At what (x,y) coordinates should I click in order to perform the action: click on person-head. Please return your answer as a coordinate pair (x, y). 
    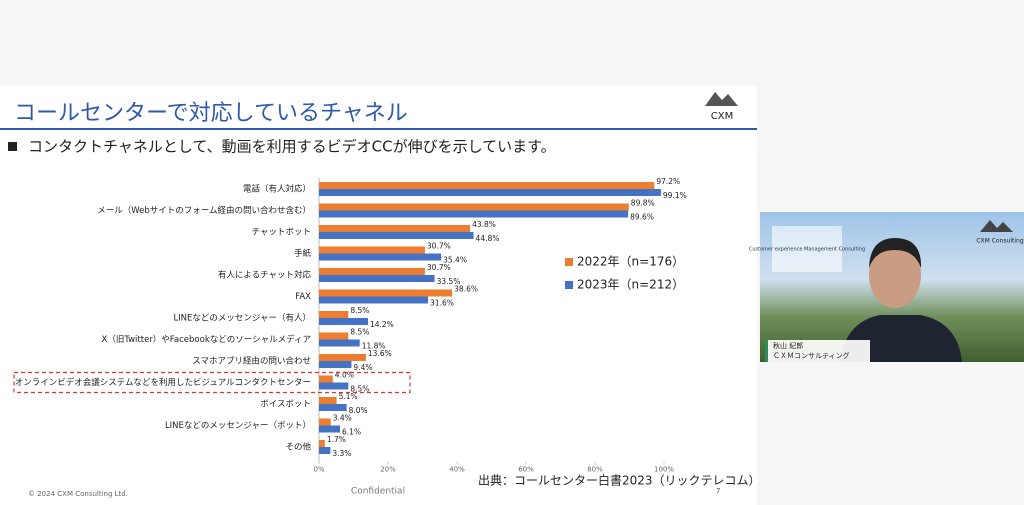
    Looking at the image, I should click on (895, 275).